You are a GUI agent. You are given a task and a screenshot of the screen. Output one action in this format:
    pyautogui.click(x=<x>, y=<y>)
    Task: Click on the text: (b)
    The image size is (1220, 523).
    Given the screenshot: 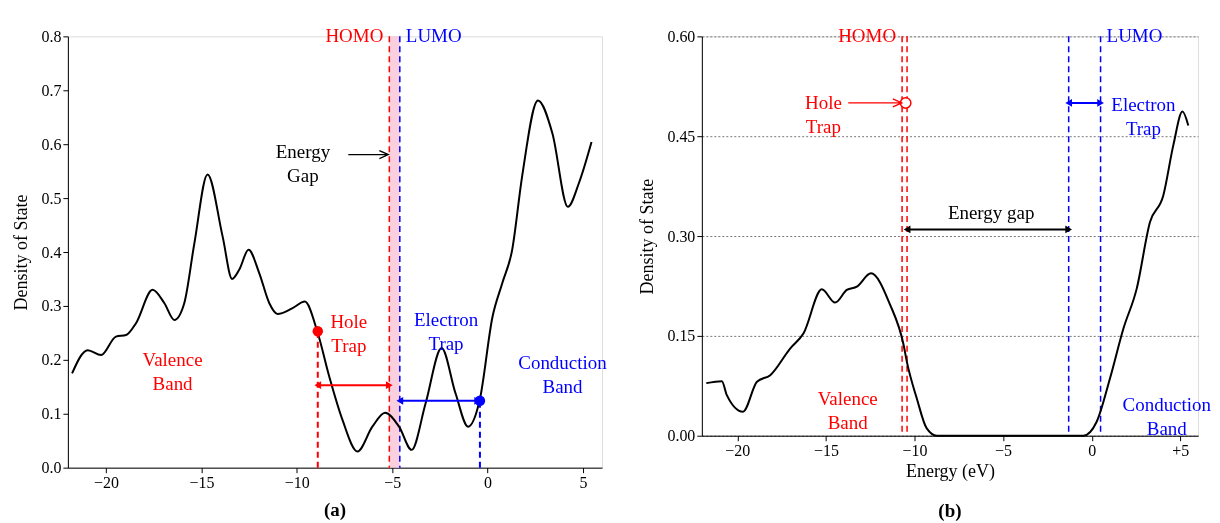 What is the action you would take?
    pyautogui.click(x=950, y=510)
    